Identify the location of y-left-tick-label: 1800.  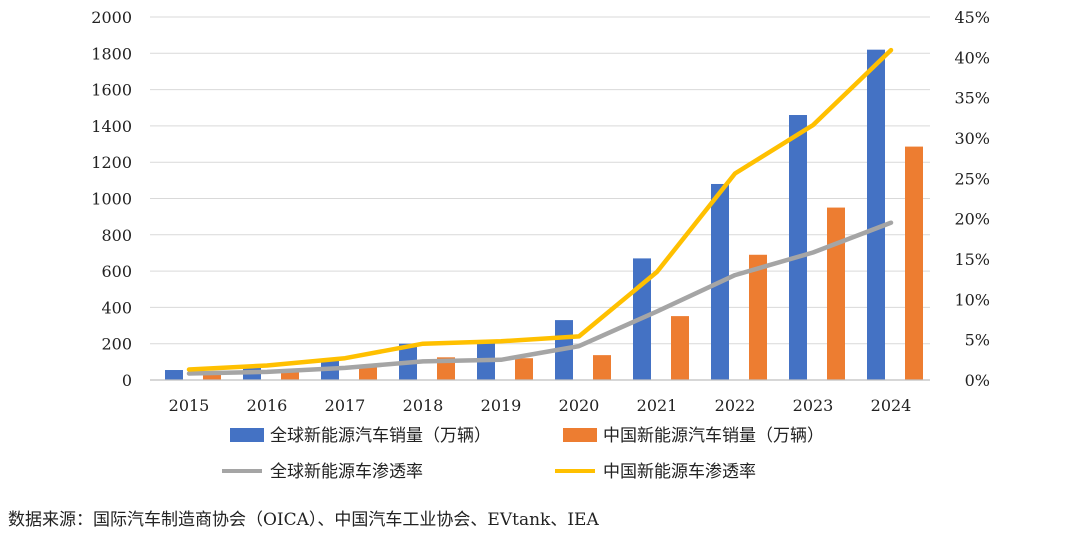
(111, 53).